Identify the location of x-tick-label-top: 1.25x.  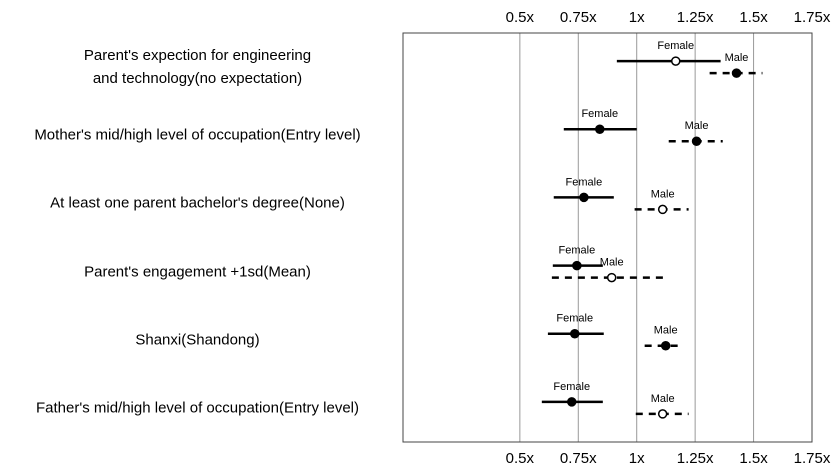
(695, 17).